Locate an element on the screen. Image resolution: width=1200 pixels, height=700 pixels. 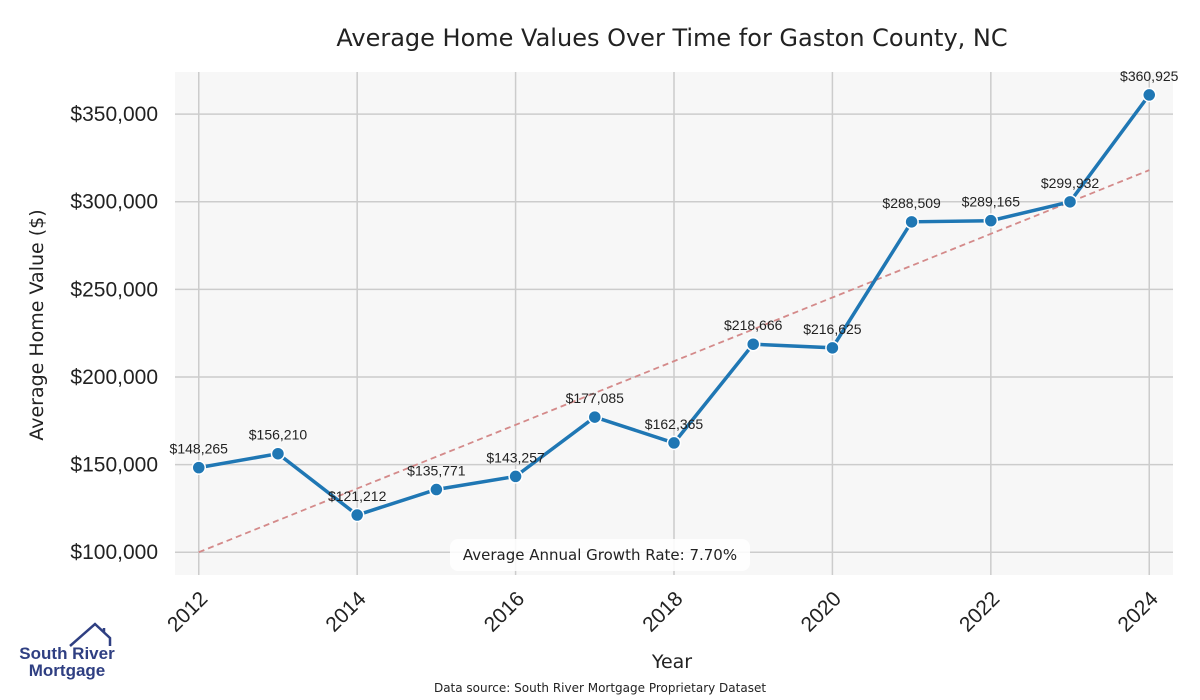
x-tick-labels: 2012 2014 2016 2018 2020 2022 2024 is located at coordinates (663, 612).